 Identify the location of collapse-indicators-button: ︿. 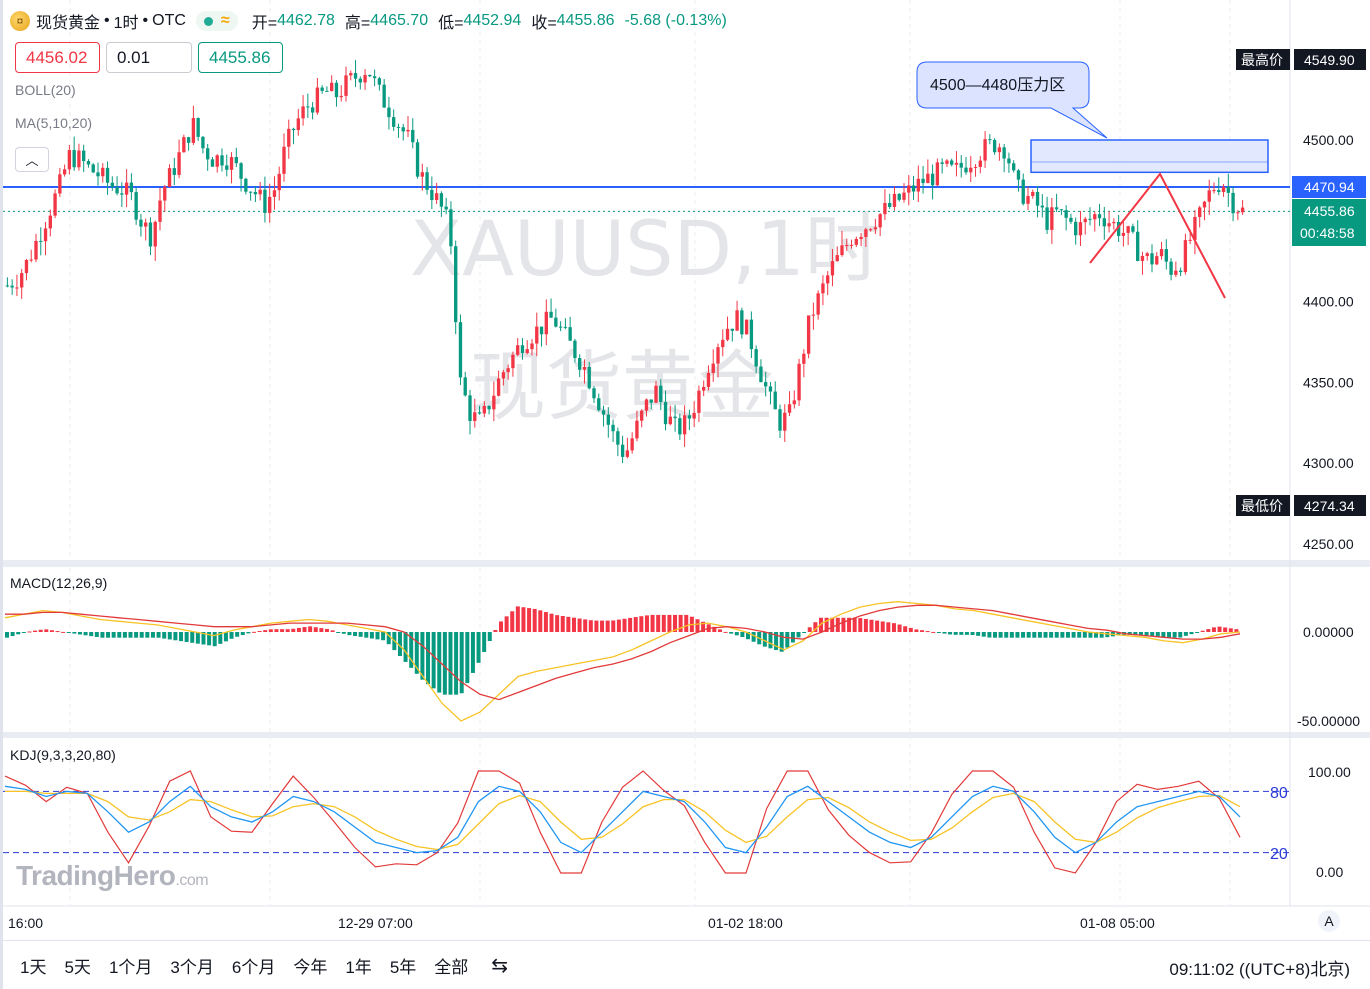
(32, 159).